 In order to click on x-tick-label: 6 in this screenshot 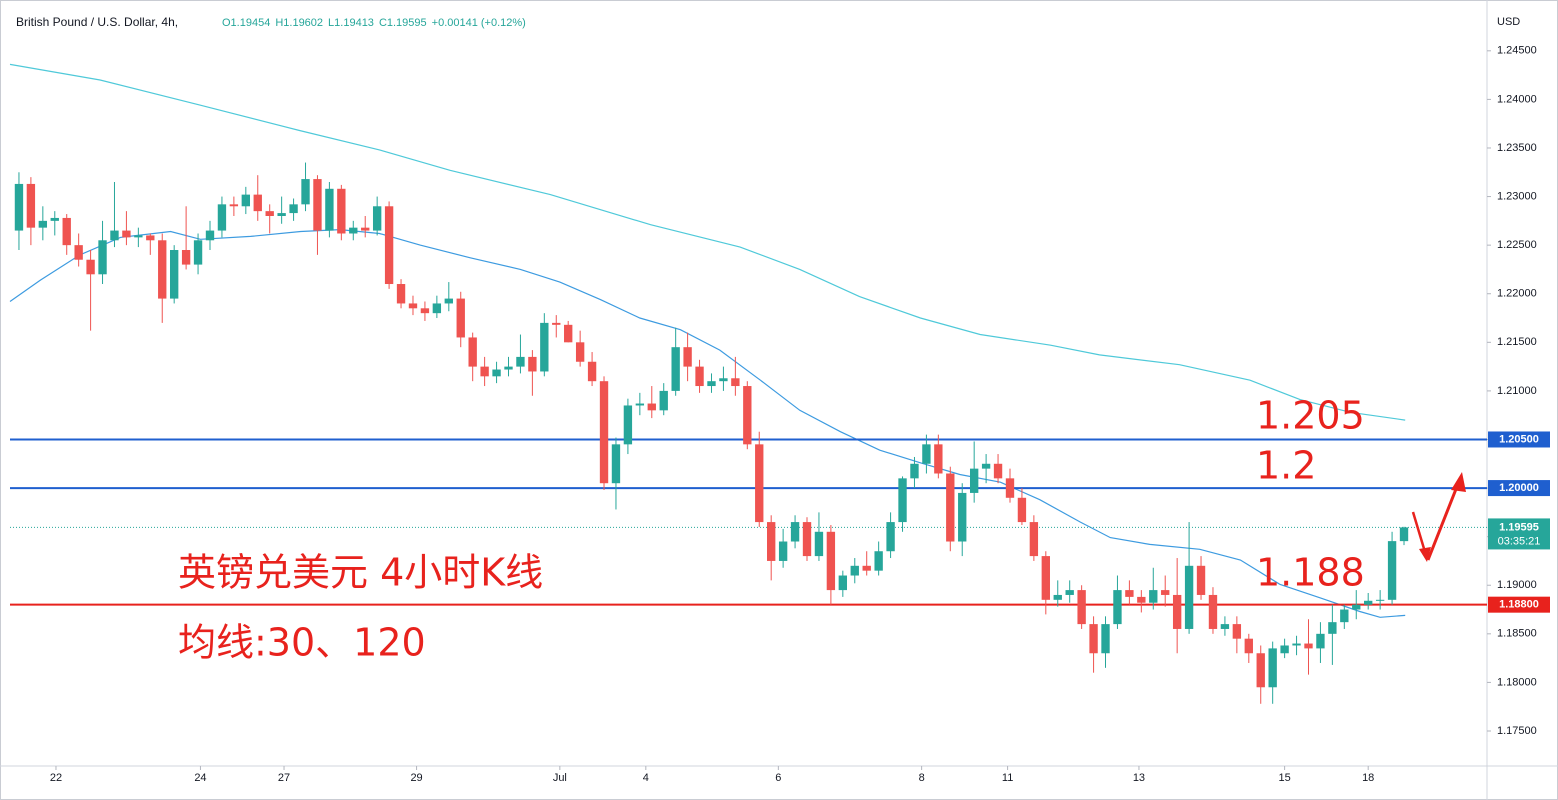, I will do `click(778, 778)`.